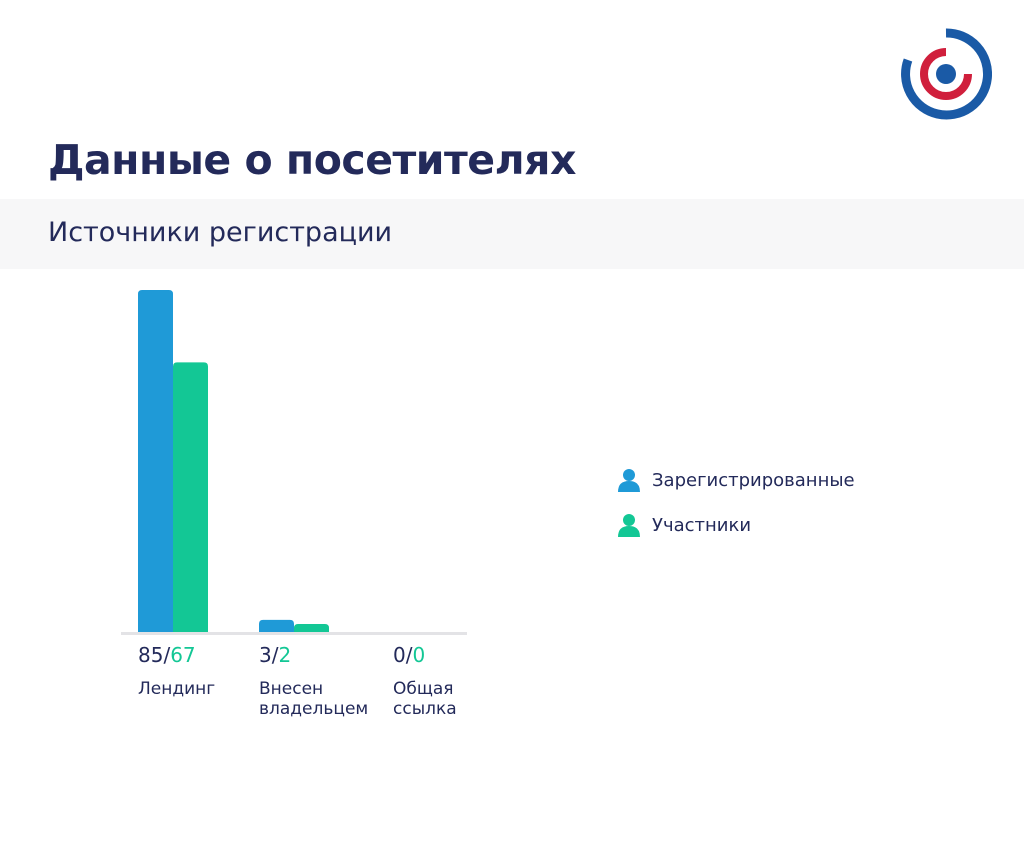 The width and height of the screenshot is (1024, 860). I want to click on value-label: 3/2, so click(275, 655).